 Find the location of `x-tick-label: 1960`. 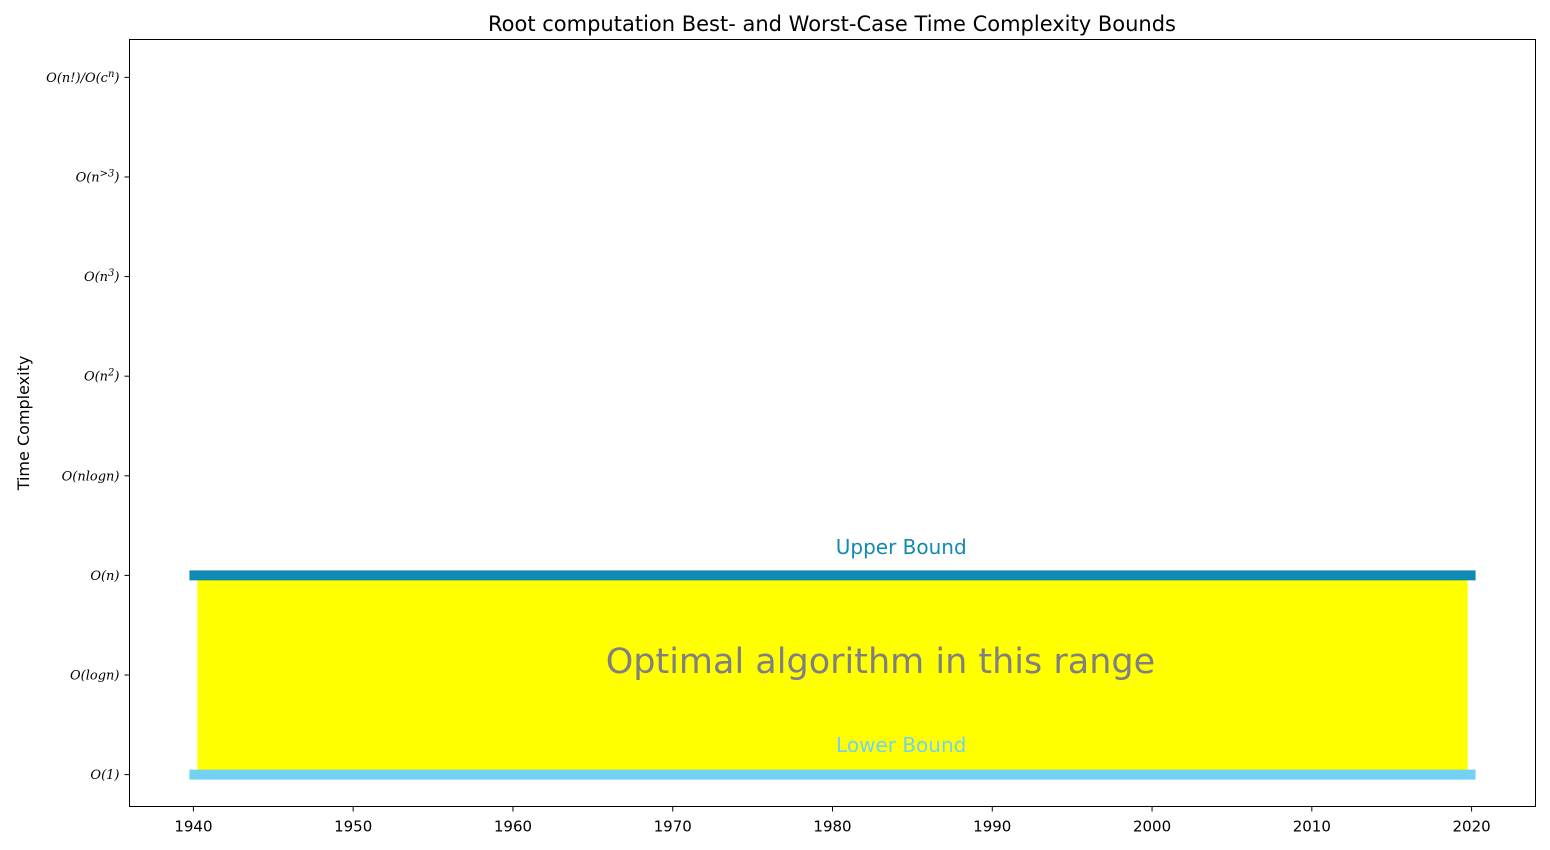

x-tick-label: 1960 is located at coordinates (513, 827).